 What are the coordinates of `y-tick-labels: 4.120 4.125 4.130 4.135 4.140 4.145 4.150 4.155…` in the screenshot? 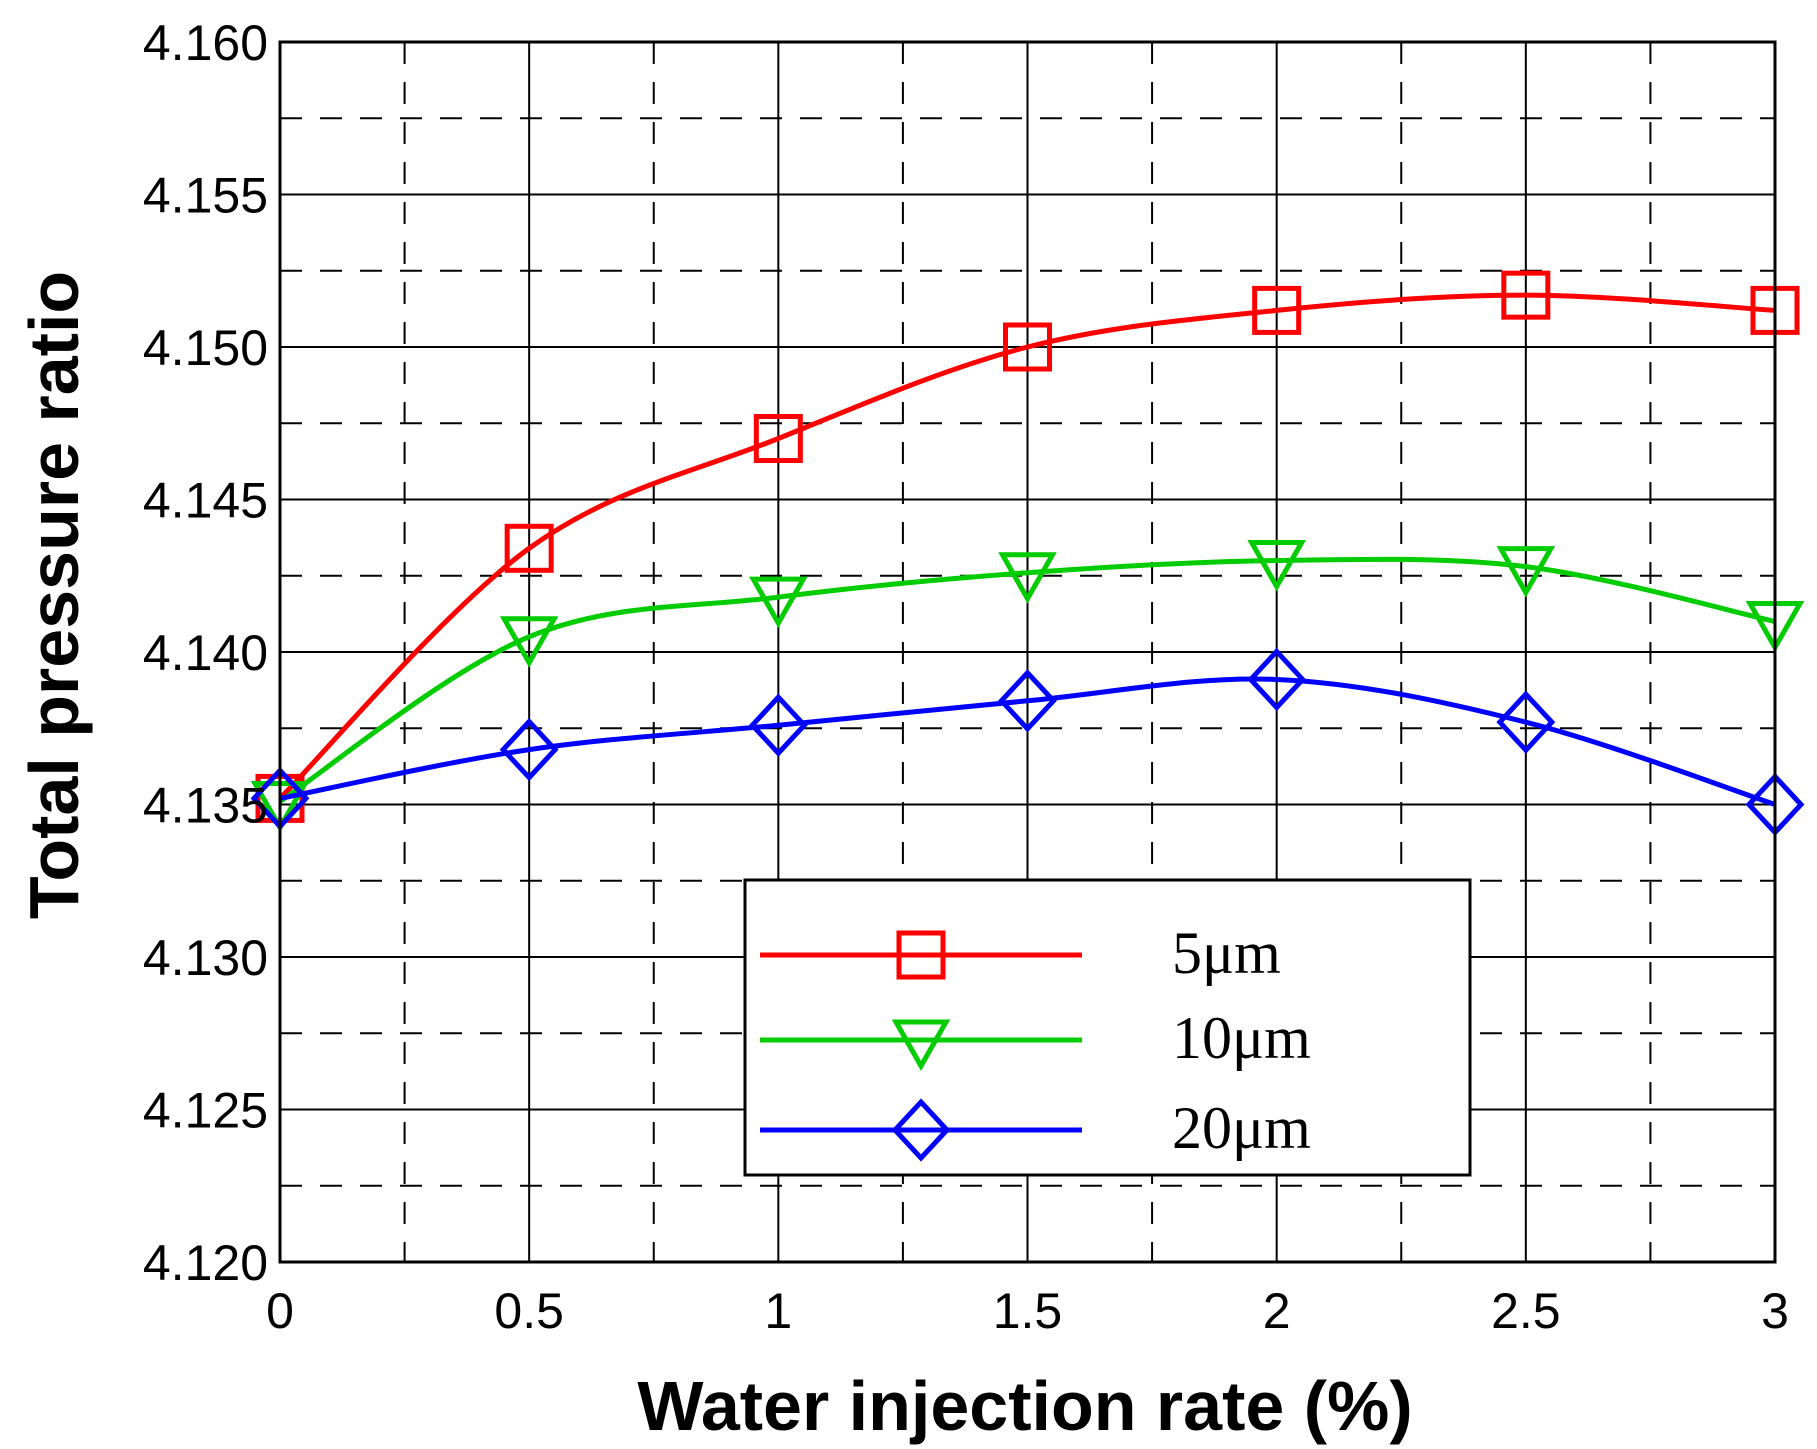 It's located at (205, 653).